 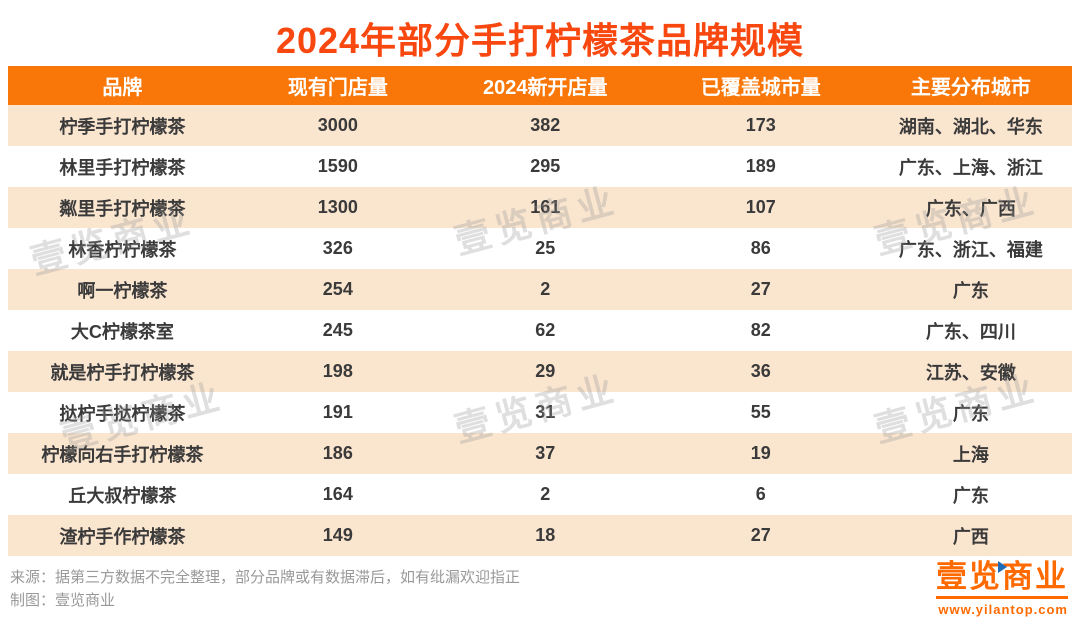 I want to click on value-cell: 326, so click(x=337, y=248).